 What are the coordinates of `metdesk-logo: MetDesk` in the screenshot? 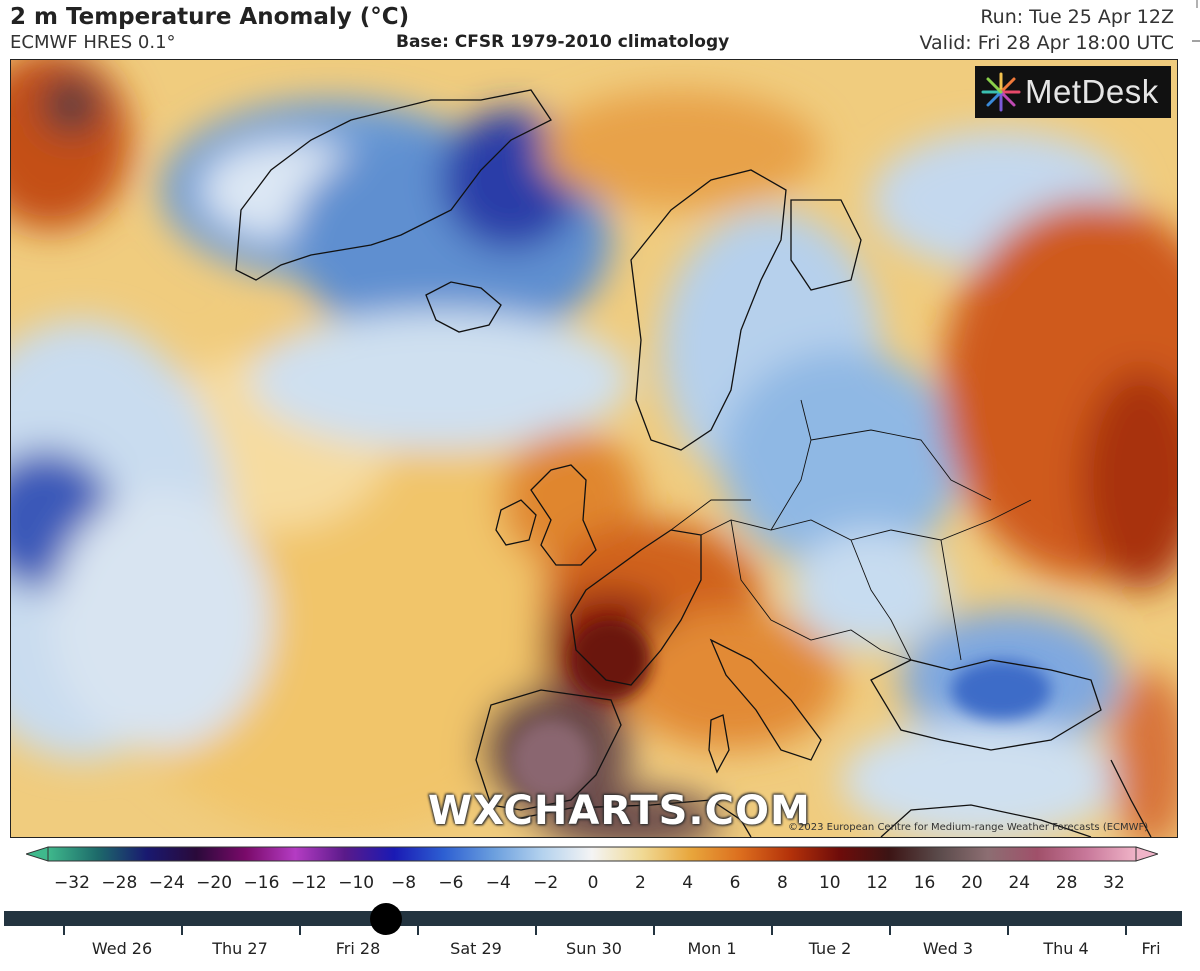 It's located at (1073, 92).